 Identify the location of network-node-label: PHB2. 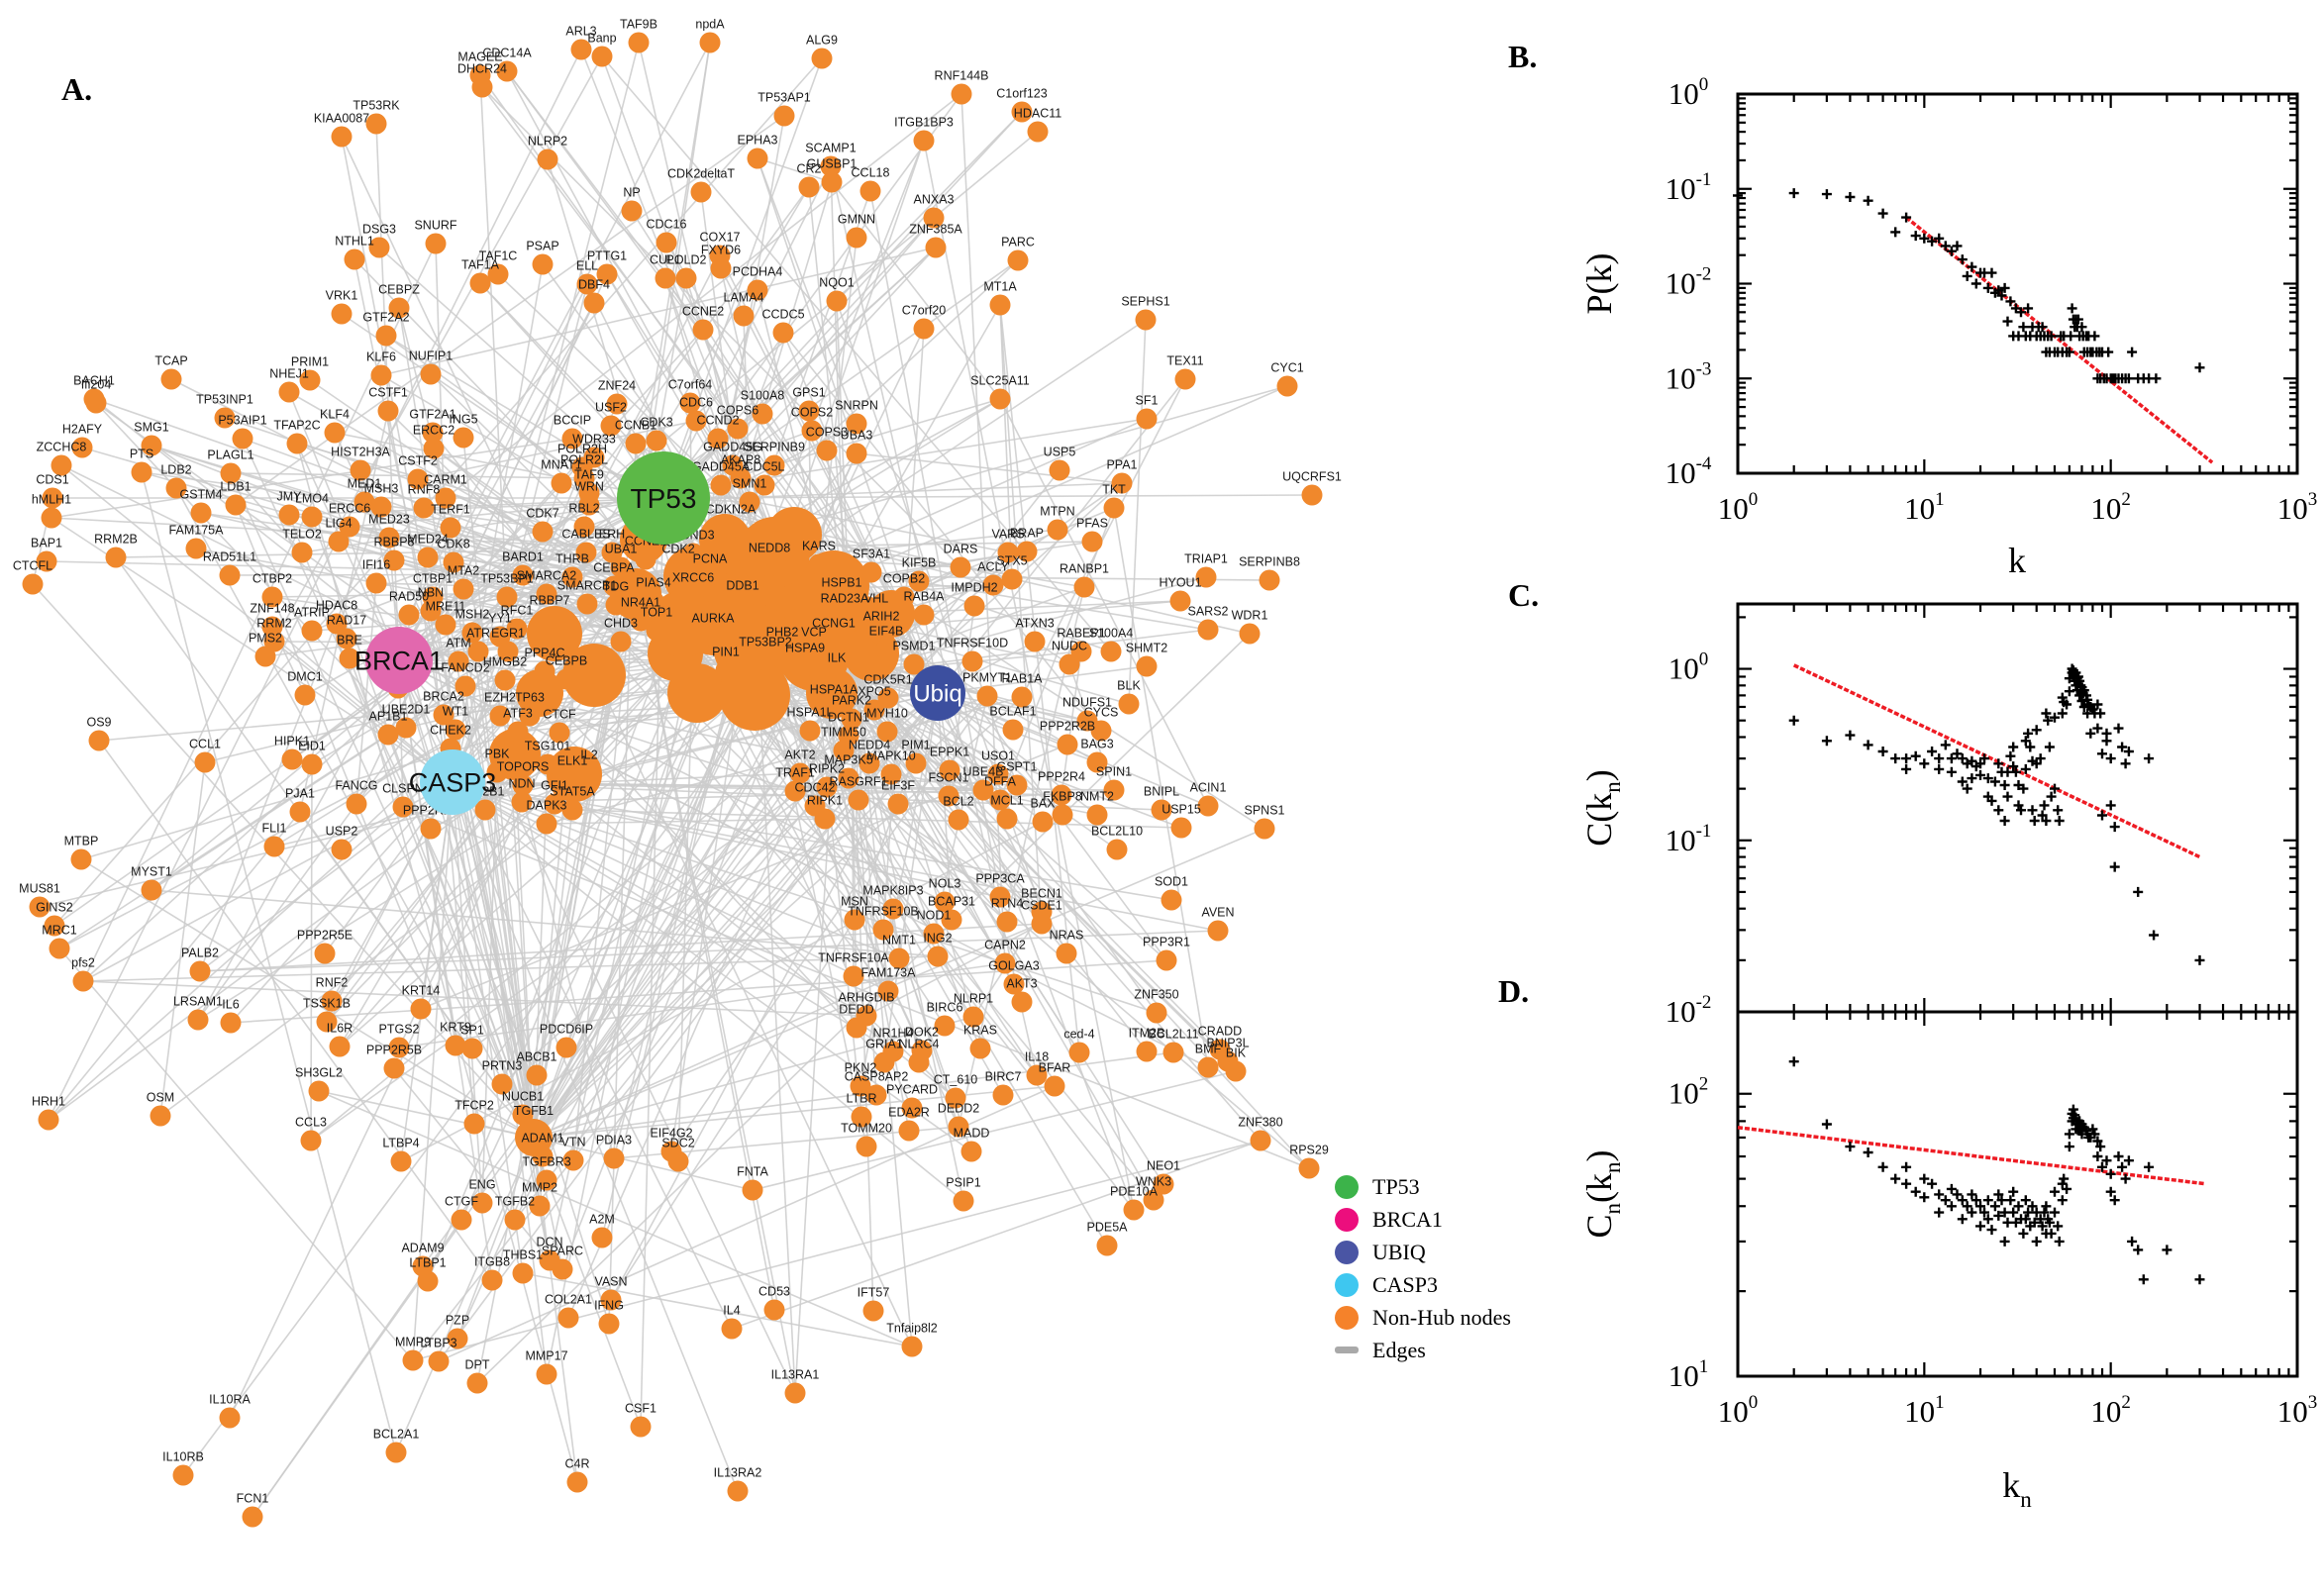
(782, 633).